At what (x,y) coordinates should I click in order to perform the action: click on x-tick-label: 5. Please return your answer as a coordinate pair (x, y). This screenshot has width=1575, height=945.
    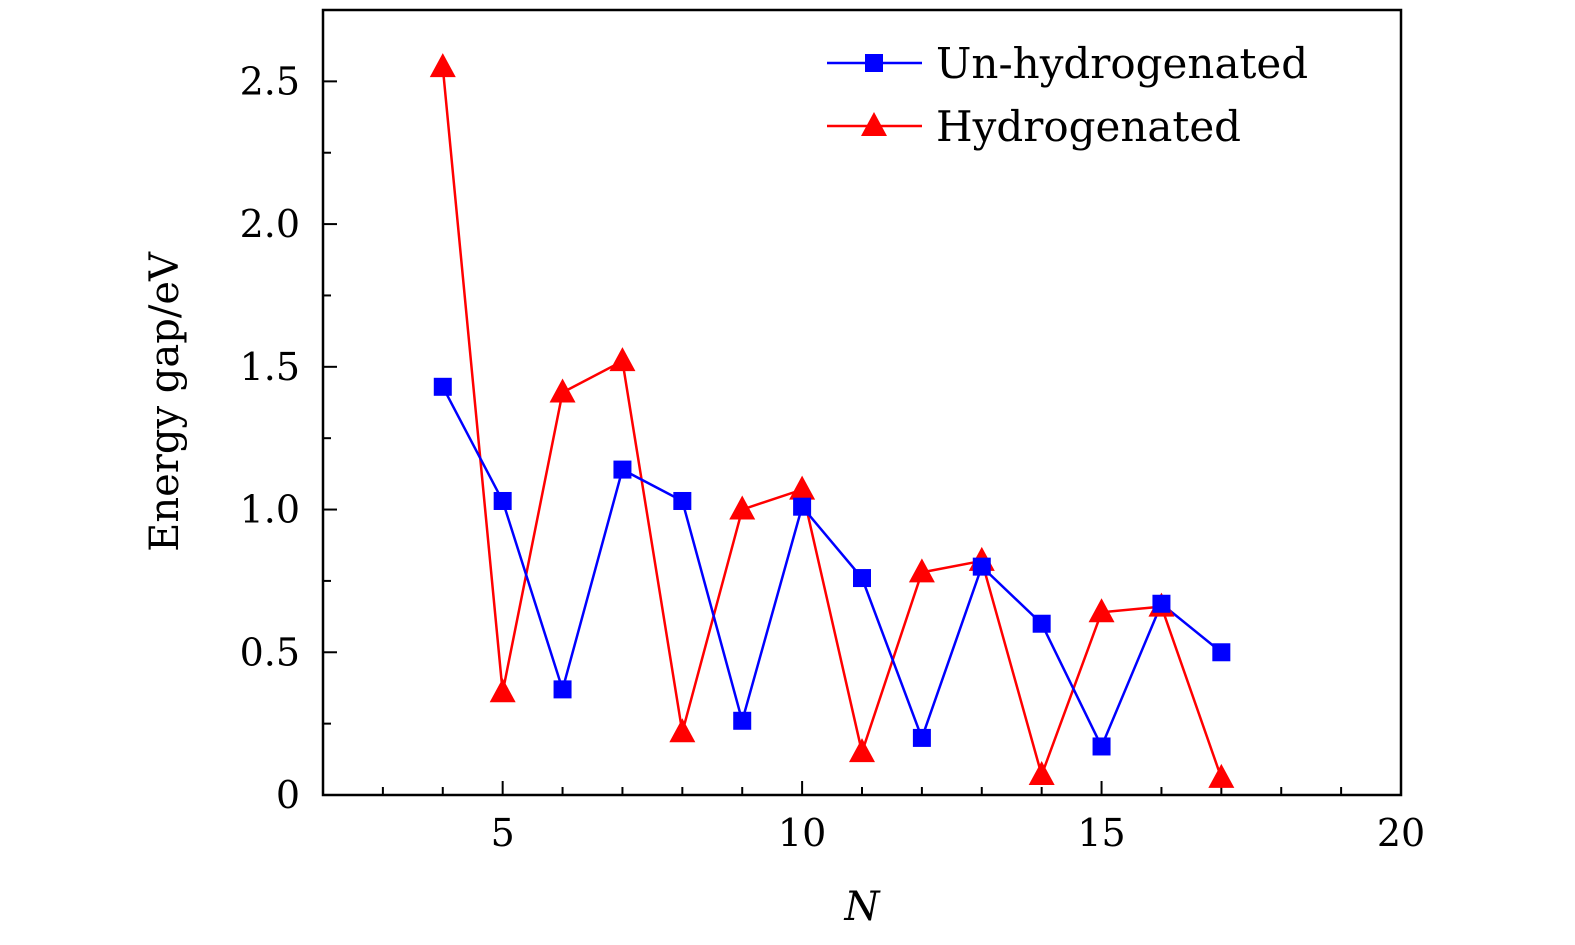
    Looking at the image, I should click on (503, 833).